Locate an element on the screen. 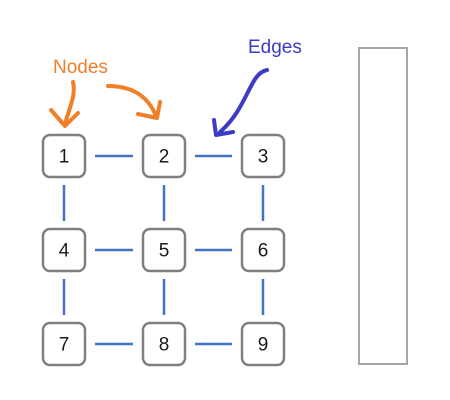 This screenshot has height=400, width=450. nodes-annotation: Nodes is located at coordinates (105, 92).